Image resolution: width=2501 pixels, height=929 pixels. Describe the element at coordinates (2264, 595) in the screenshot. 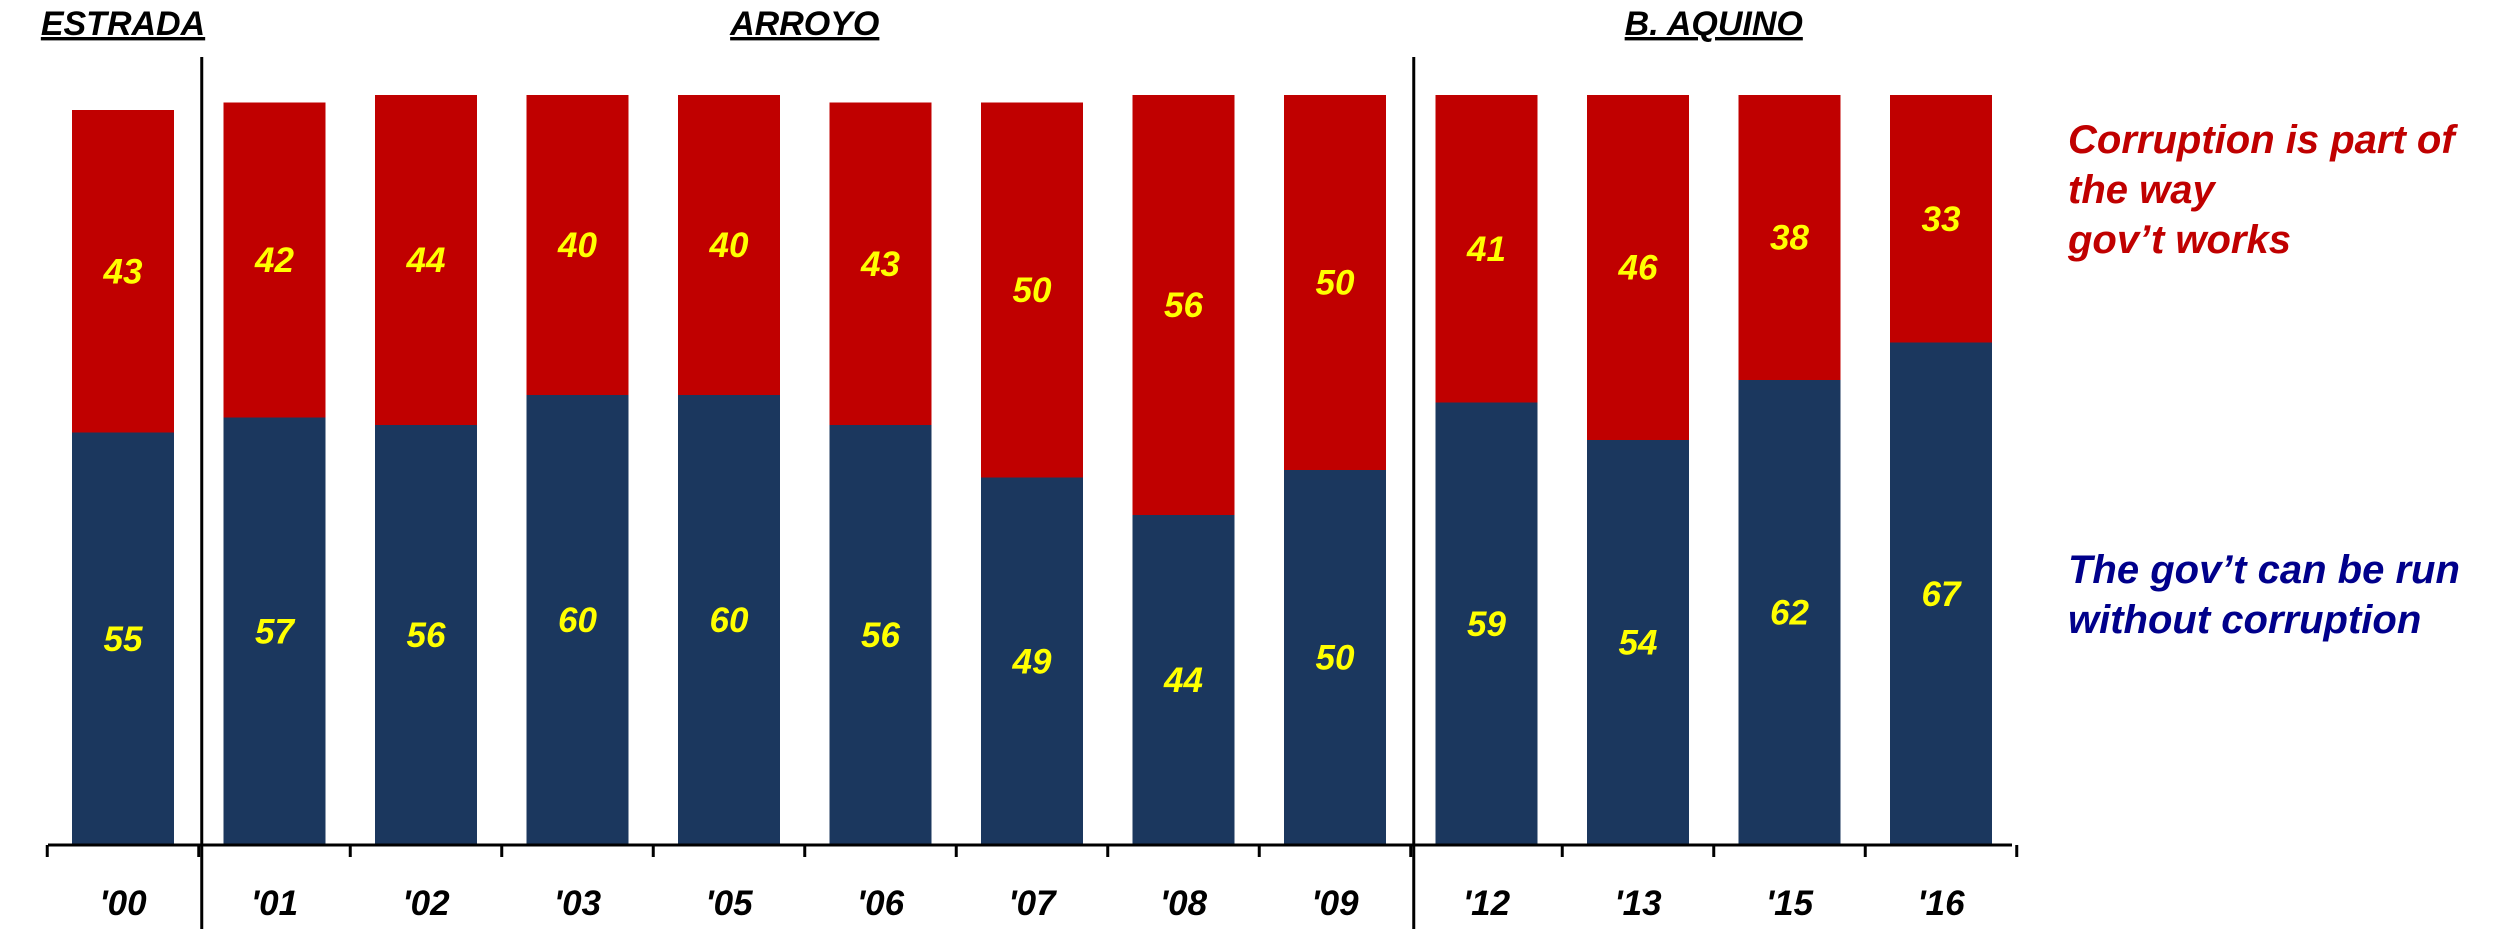

I see `legend-run-without-corruption: The gov’t can be run without corruption` at that location.